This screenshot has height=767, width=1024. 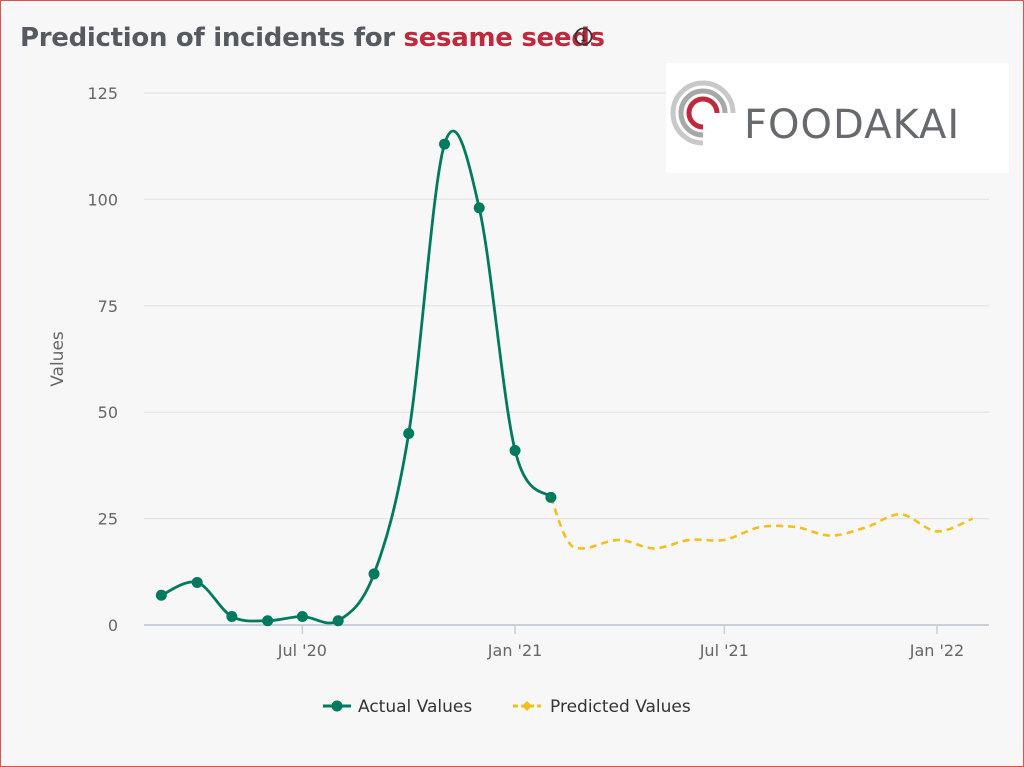 I want to click on foodakai-logo: FOODAKAI, so click(x=837, y=118).